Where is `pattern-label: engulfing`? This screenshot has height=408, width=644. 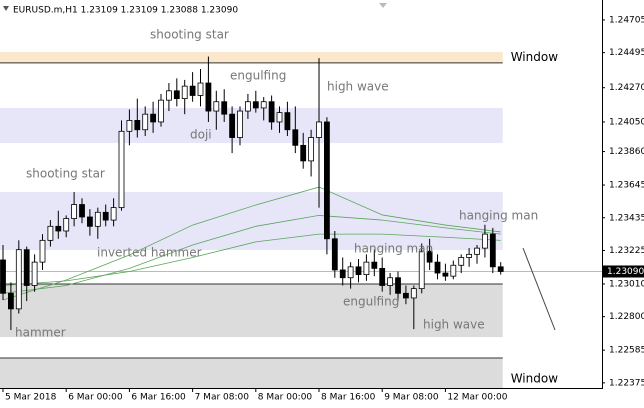
pattern-label: engulfing is located at coordinates (371, 302).